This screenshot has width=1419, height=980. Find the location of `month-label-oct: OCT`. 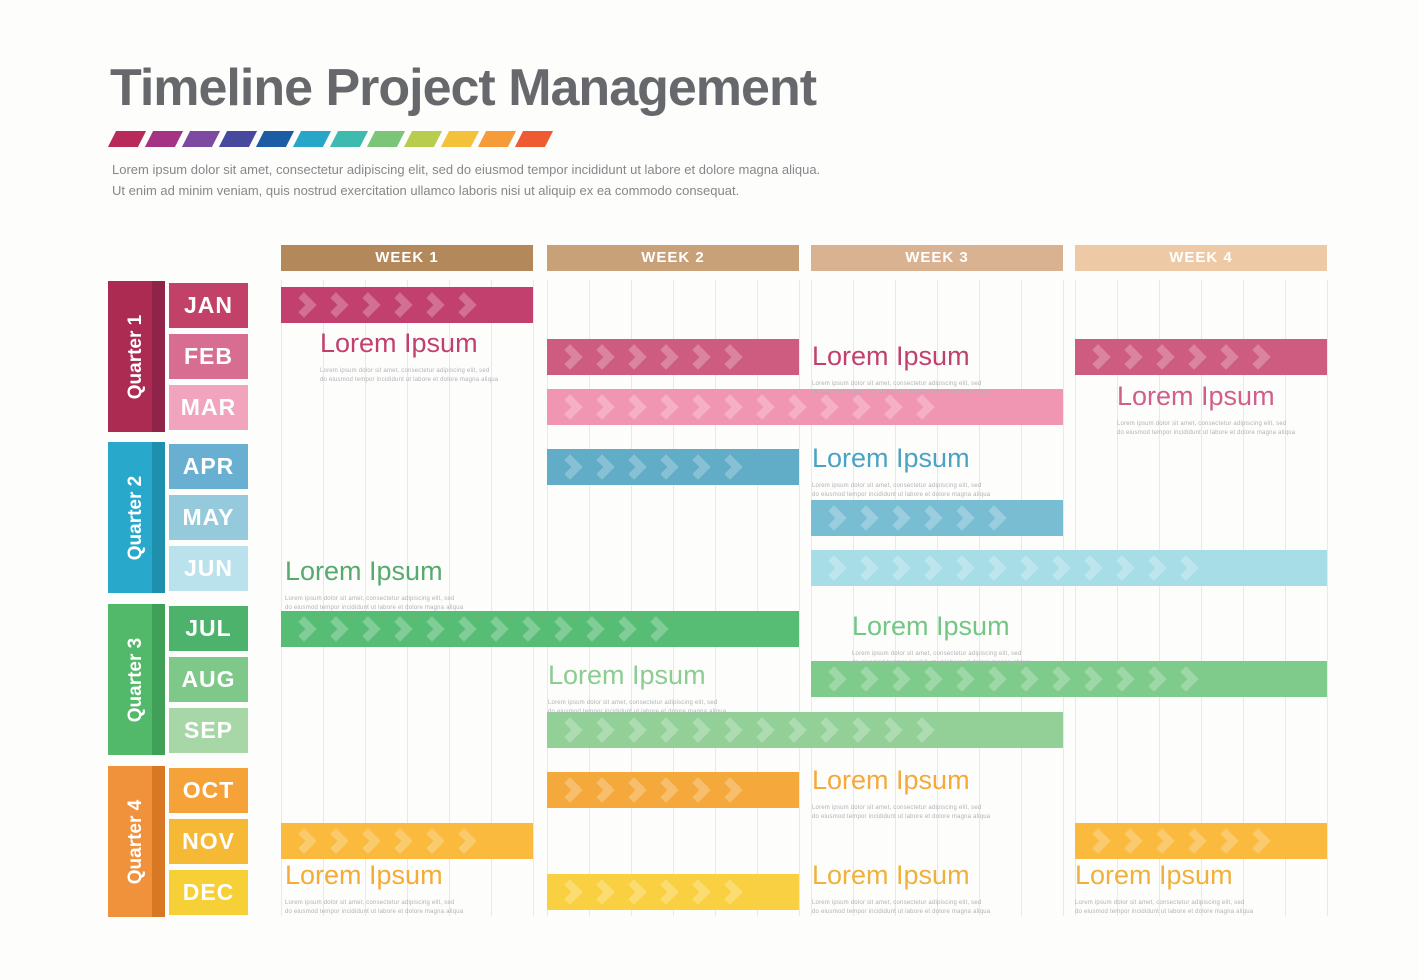

month-label-oct: OCT is located at coordinates (208, 790).